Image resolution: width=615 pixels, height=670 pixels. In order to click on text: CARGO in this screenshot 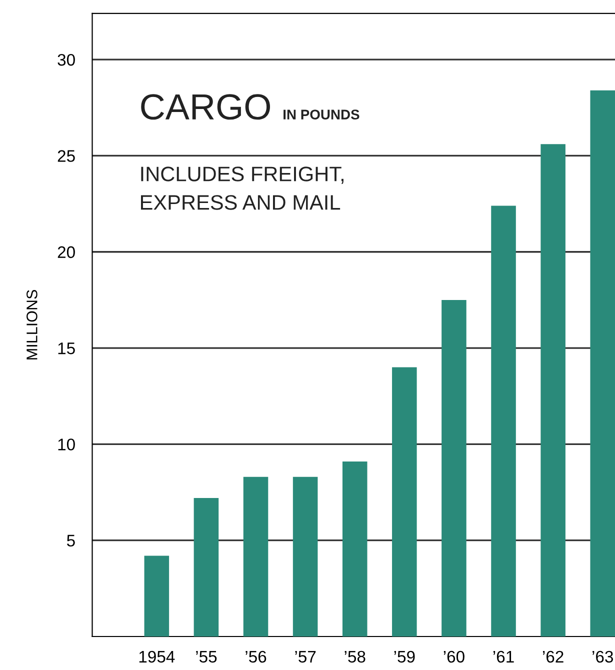, I will do `click(205, 107)`.